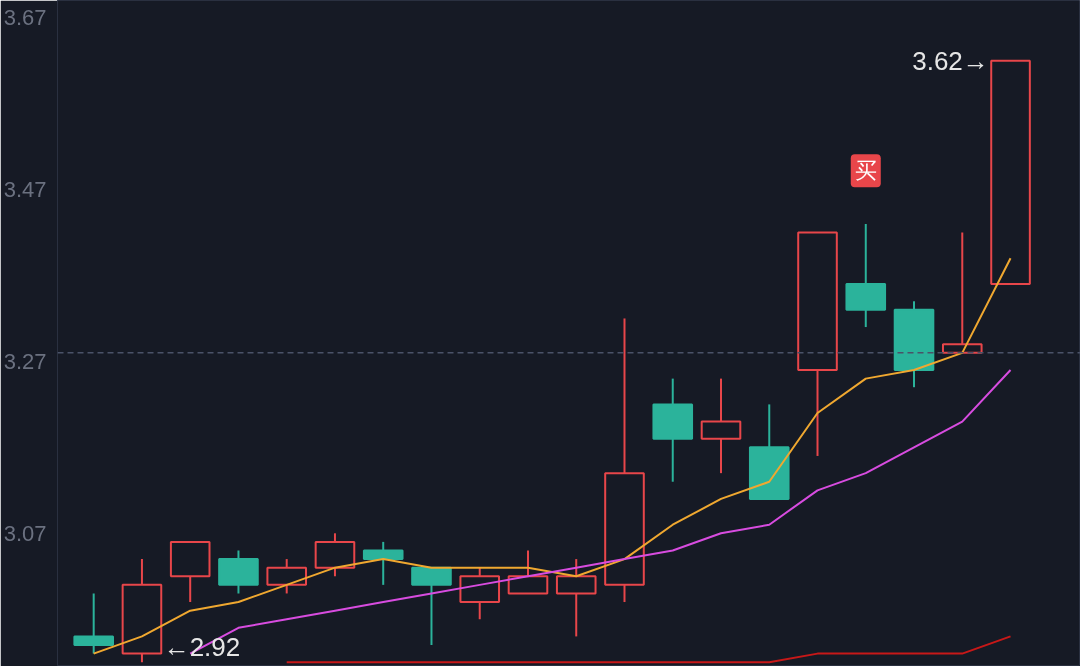  What do you see at coordinates (25, 18) in the screenshot?
I see `y-tick-label: 3.67` at bounding box center [25, 18].